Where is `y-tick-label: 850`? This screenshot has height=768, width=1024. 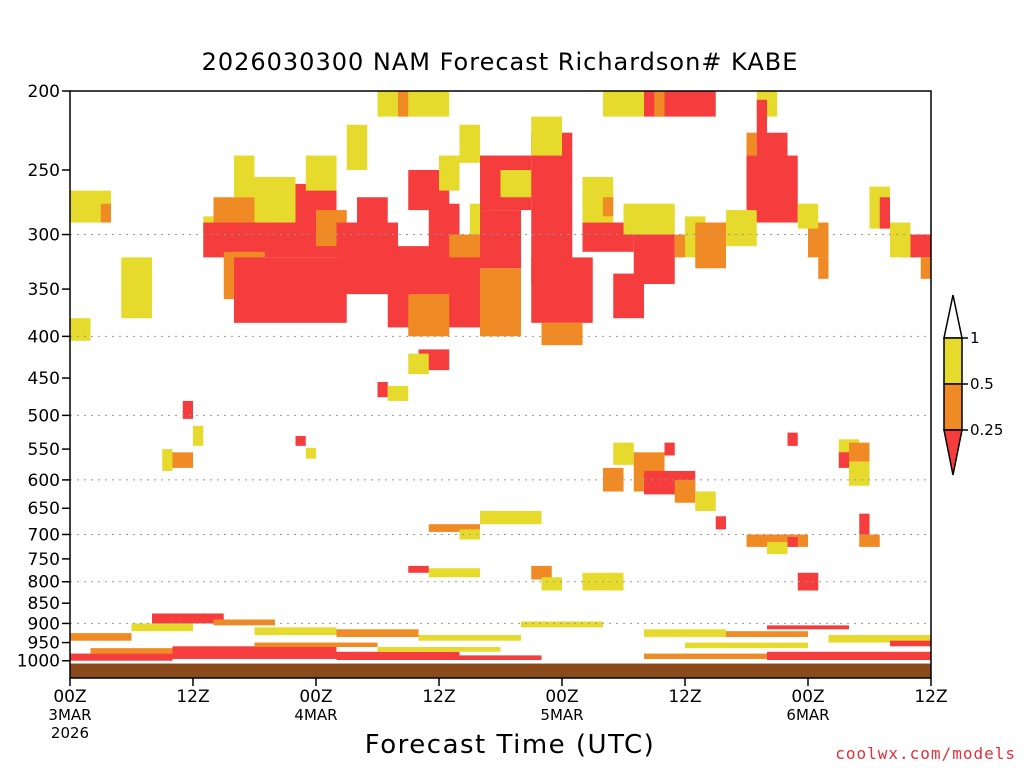
y-tick-label: 850 is located at coordinates (44, 604).